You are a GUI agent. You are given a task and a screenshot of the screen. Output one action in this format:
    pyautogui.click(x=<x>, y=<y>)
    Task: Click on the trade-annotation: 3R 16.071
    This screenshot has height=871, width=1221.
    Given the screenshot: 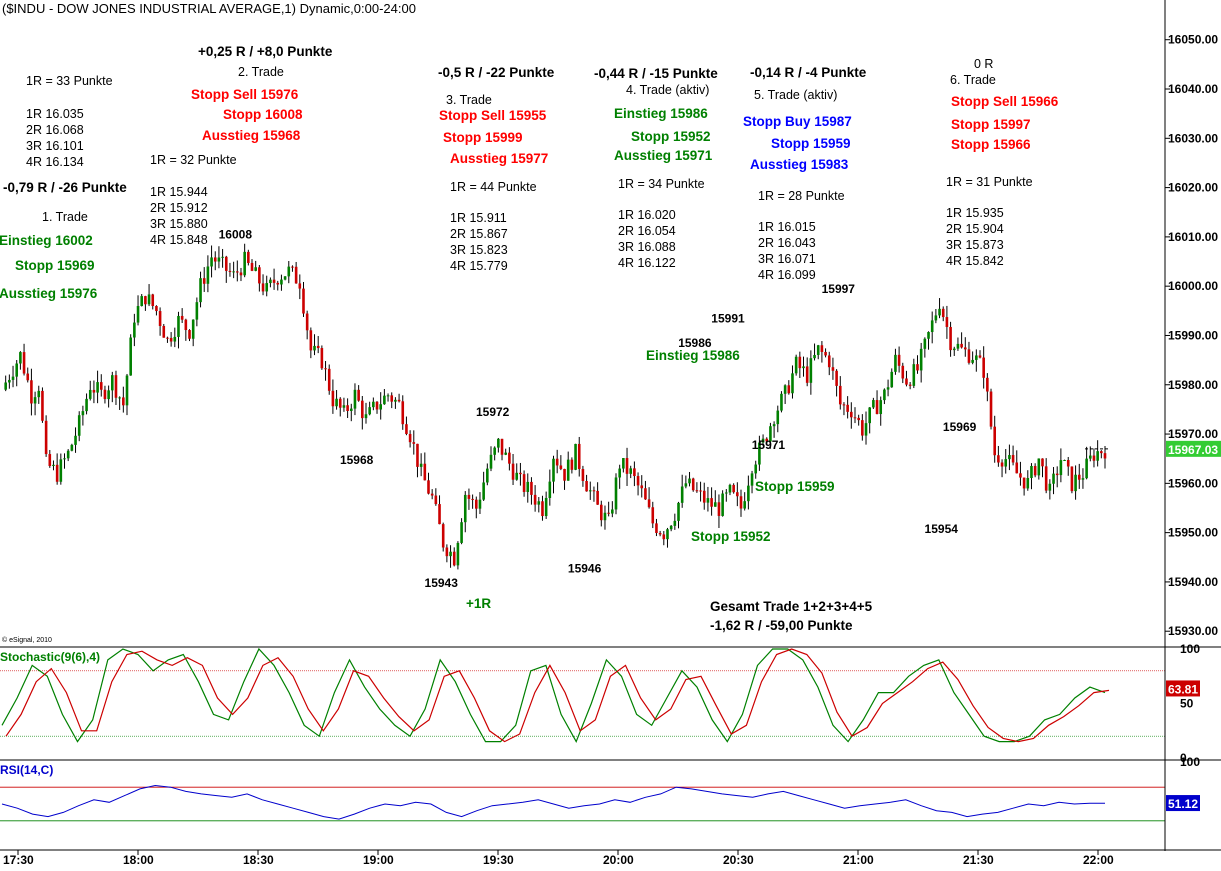 What is the action you would take?
    pyautogui.click(x=787, y=259)
    